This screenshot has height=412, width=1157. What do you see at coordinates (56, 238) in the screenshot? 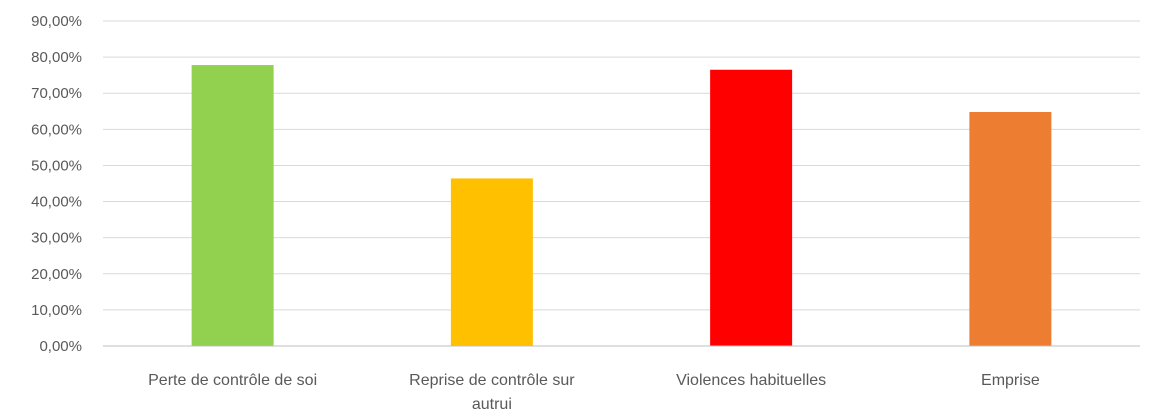
I see `y-tick-label: 30,00%` at bounding box center [56, 238].